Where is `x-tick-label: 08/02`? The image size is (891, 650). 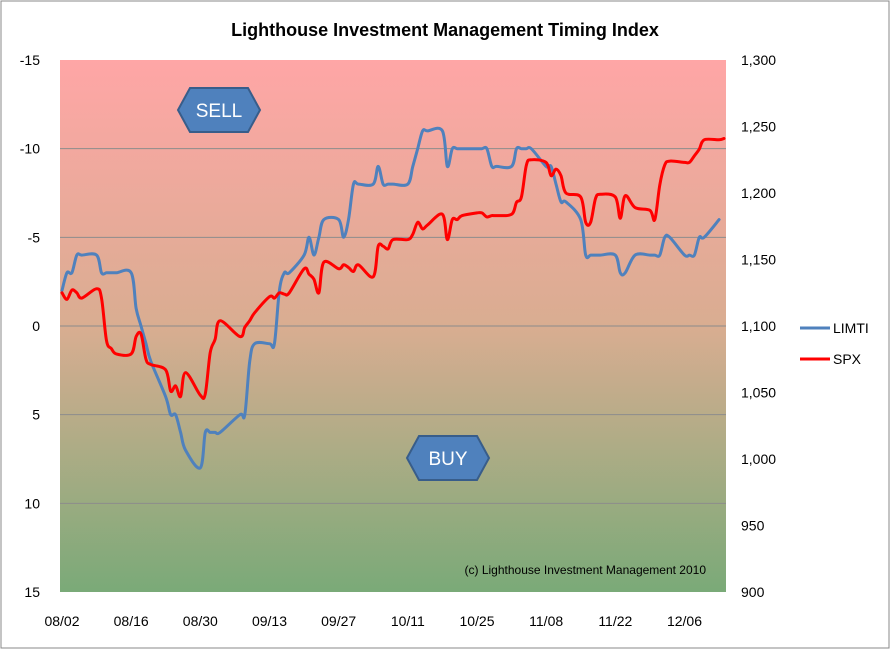 x-tick-label: 08/02 is located at coordinates (61, 621).